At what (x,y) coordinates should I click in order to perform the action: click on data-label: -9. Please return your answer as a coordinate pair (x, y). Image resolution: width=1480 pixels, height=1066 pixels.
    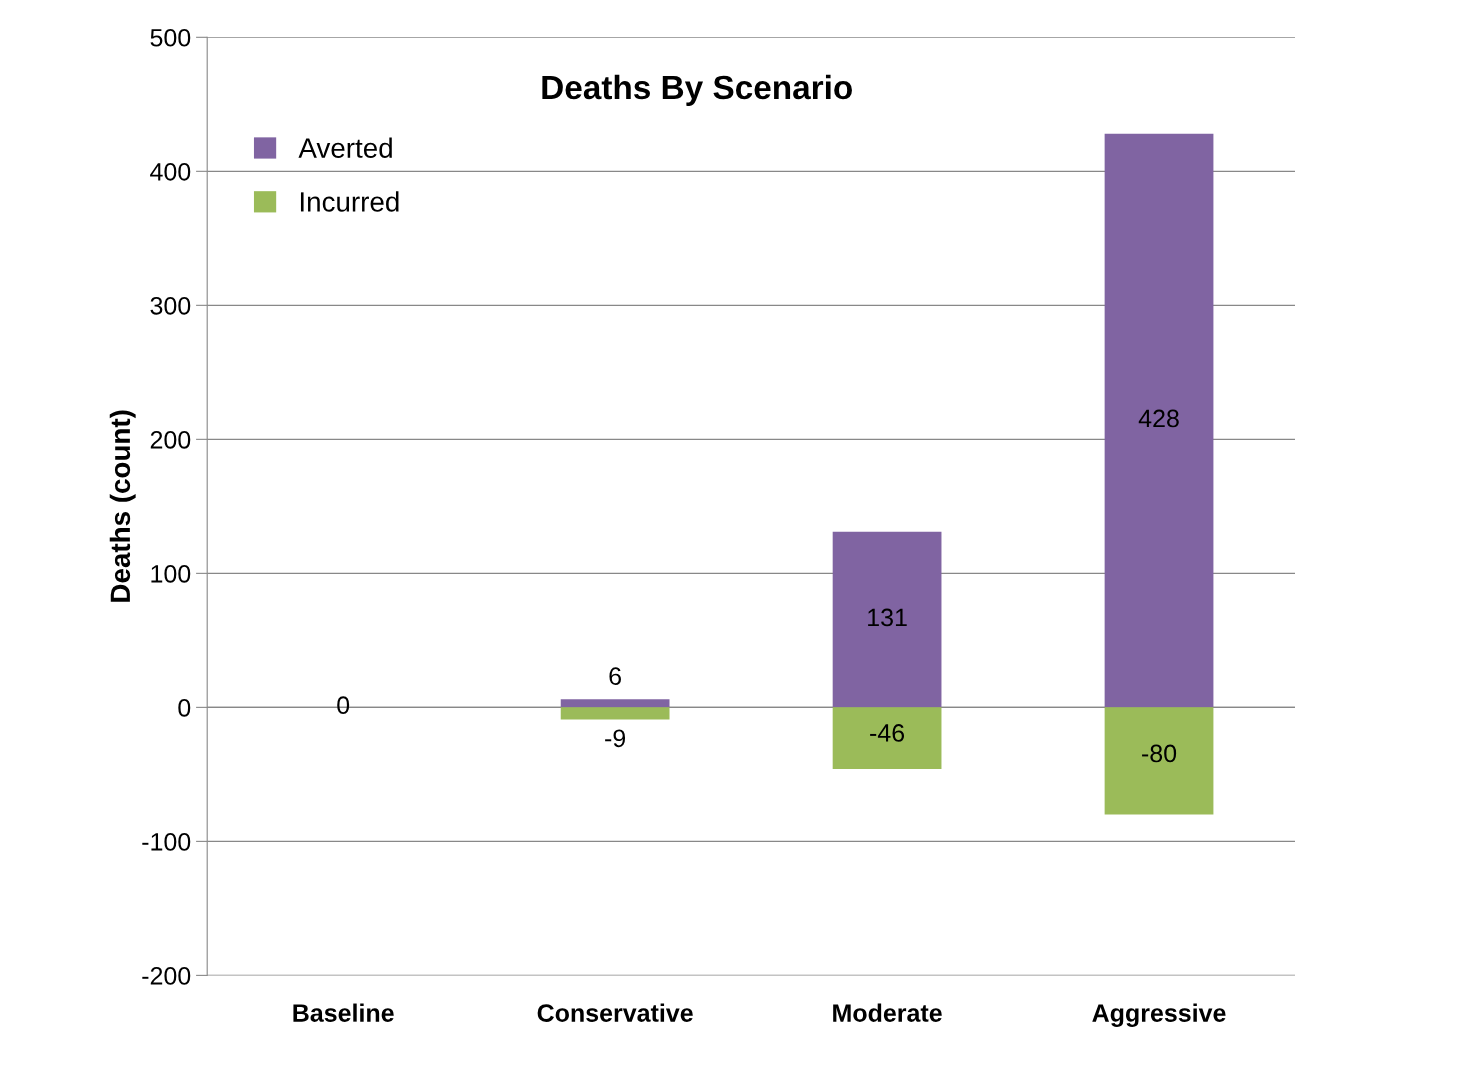
    Looking at the image, I should click on (615, 738).